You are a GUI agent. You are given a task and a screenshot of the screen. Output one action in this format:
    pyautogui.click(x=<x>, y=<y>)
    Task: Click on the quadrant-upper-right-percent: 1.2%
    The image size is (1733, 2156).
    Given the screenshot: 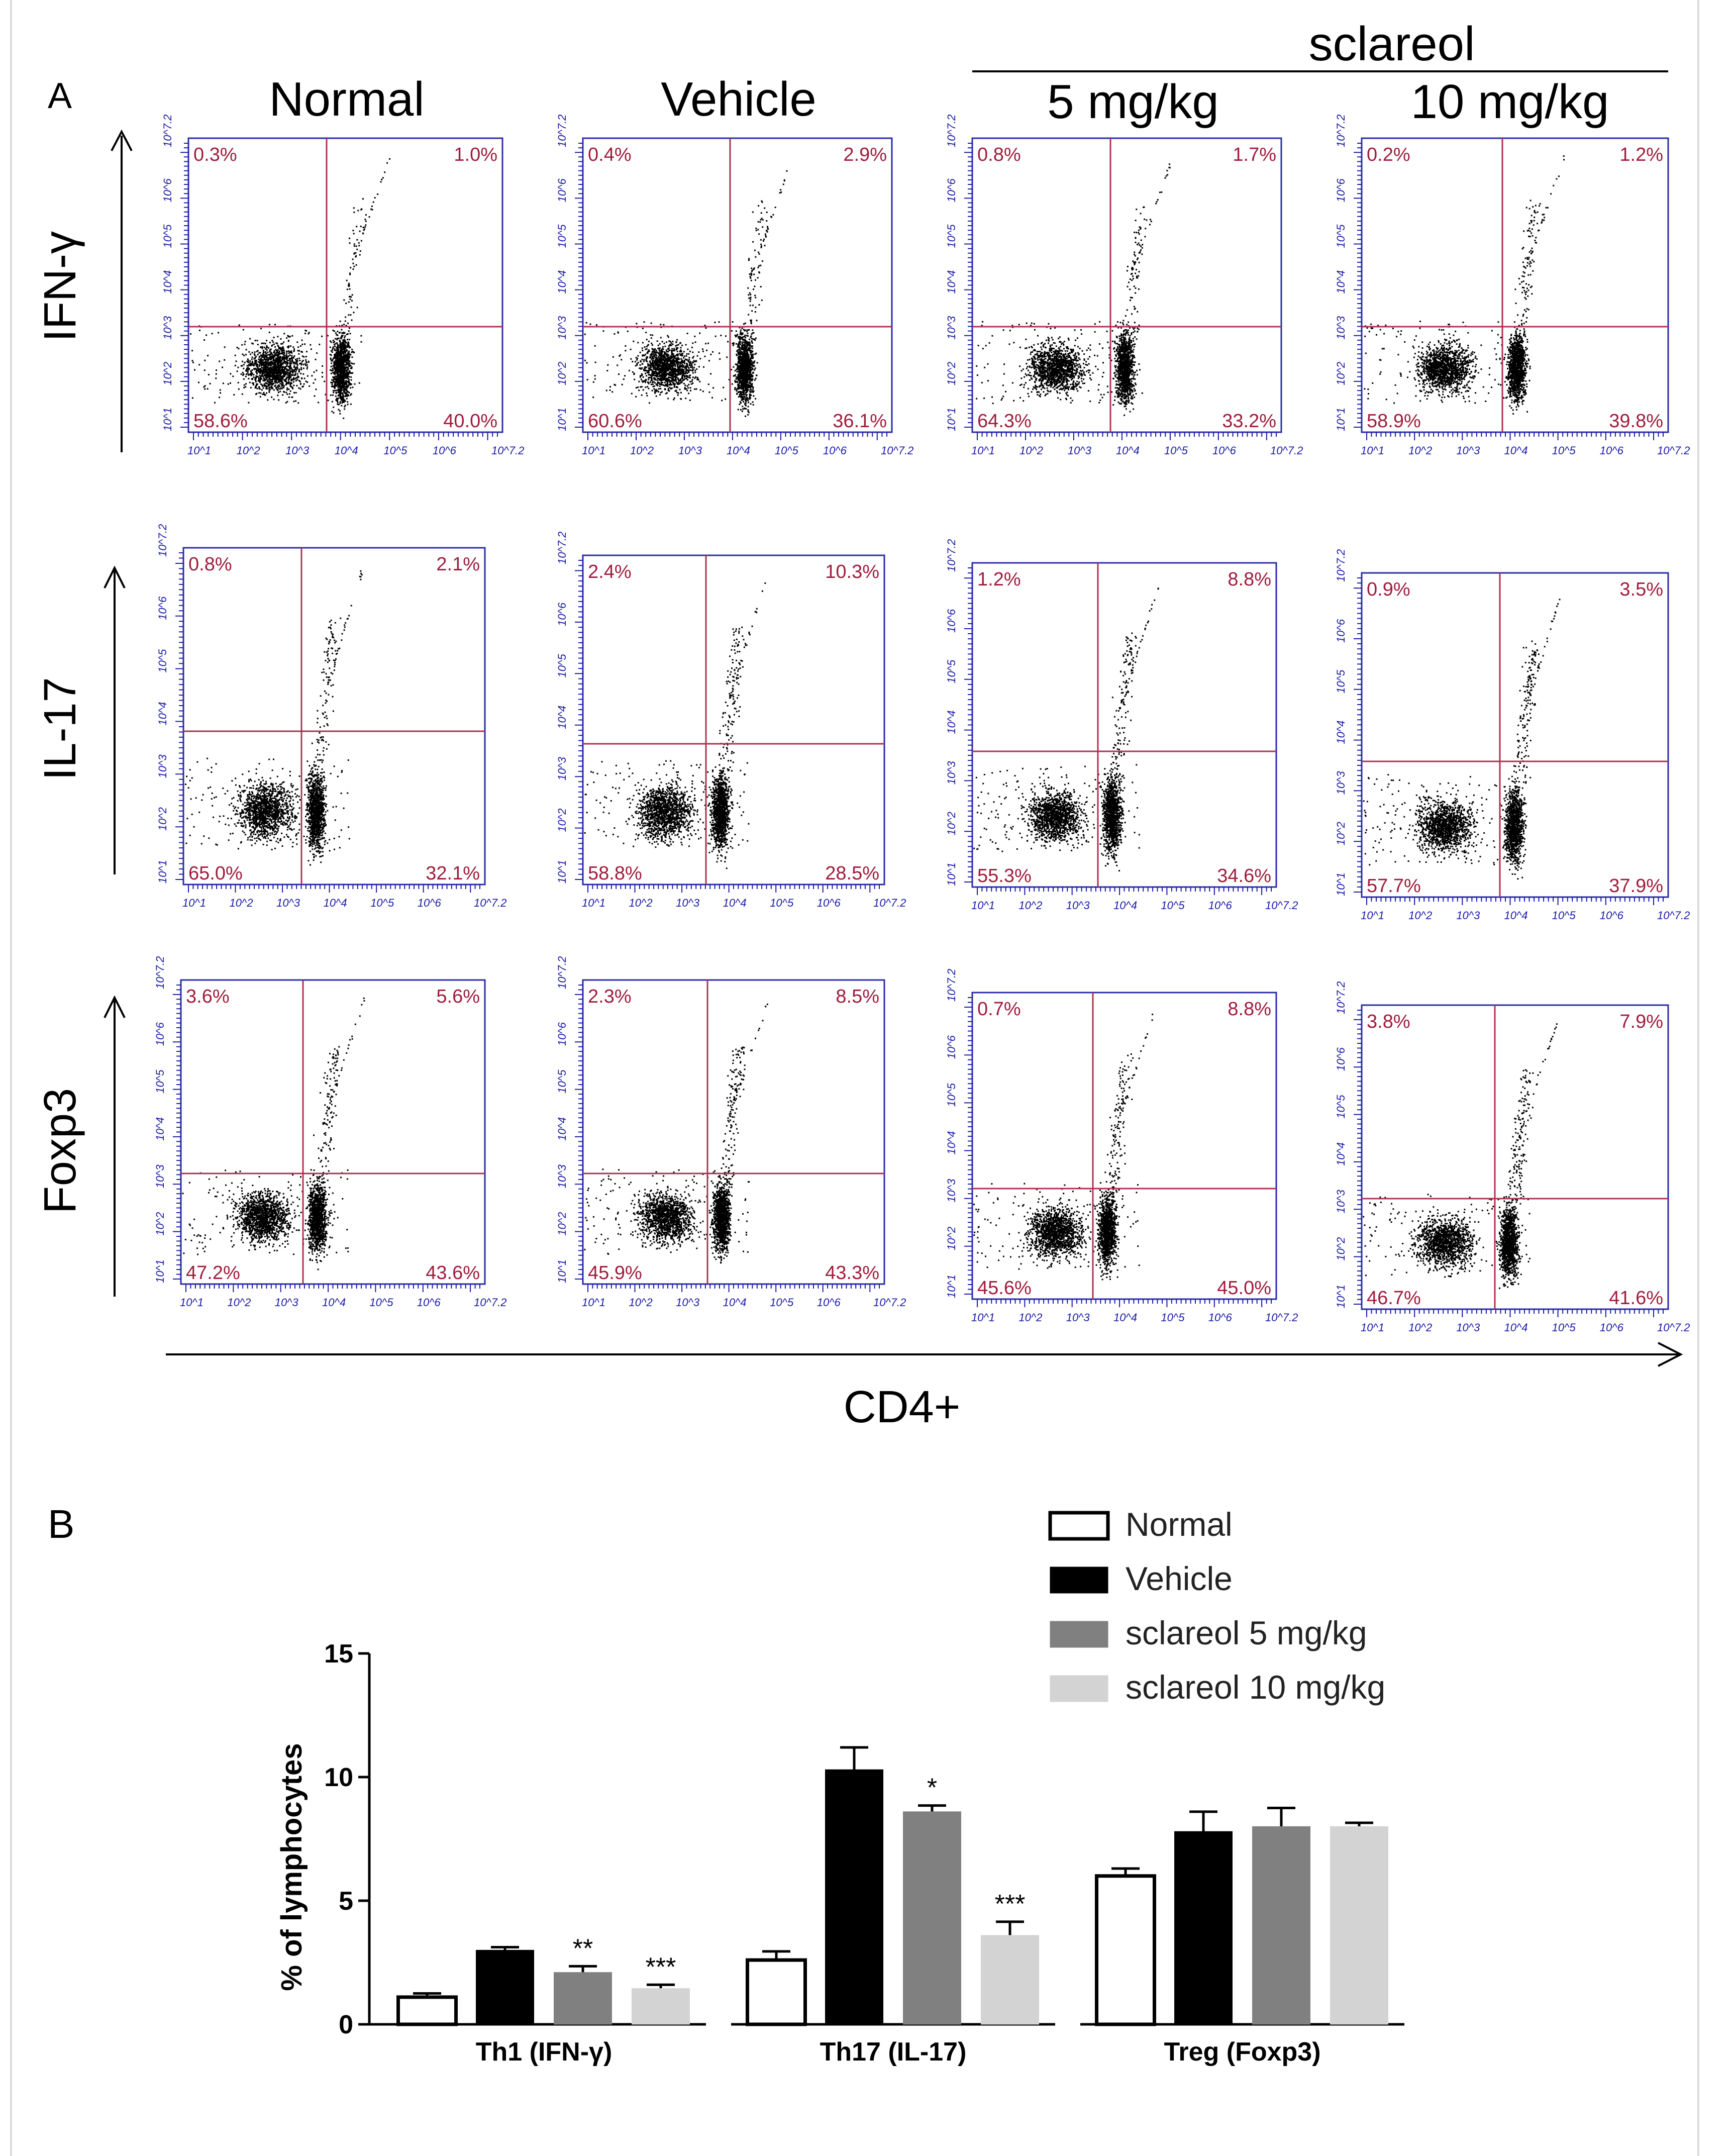 What is the action you would take?
    pyautogui.click(x=1641, y=154)
    